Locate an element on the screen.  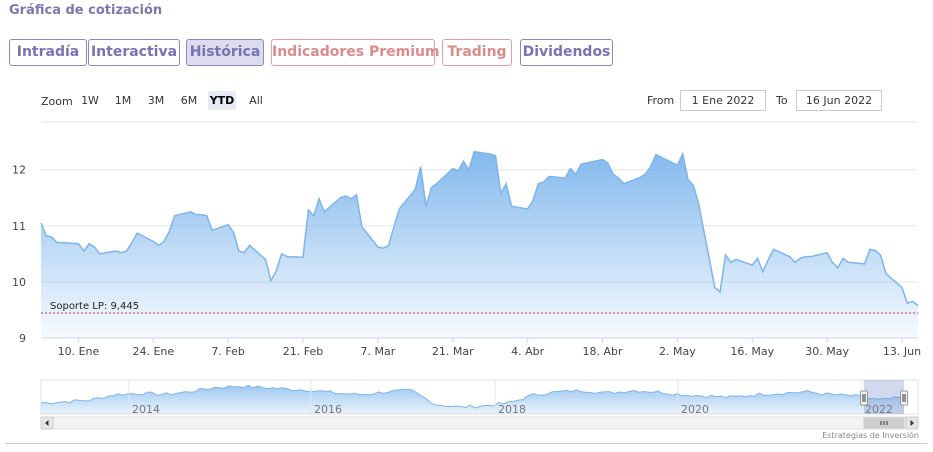
y-tick-label: 10 is located at coordinates (19, 282).